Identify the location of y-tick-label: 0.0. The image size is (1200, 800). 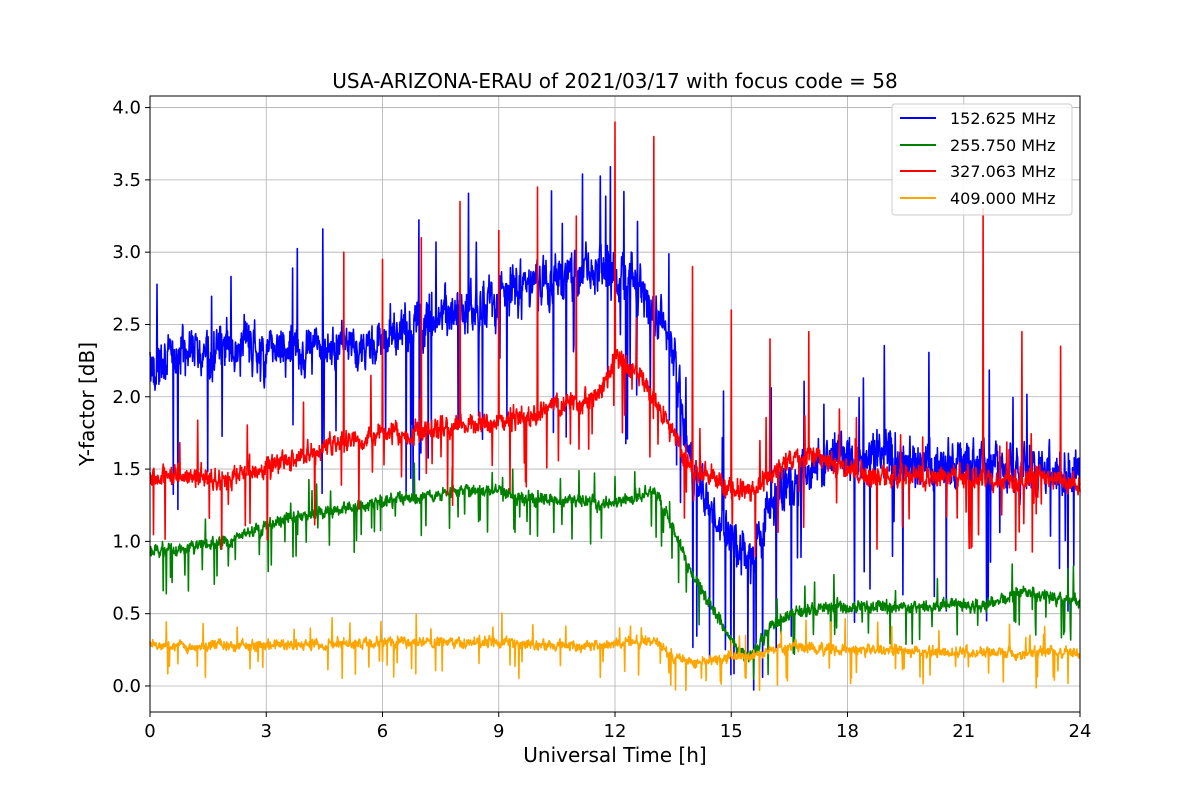
(126, 686).